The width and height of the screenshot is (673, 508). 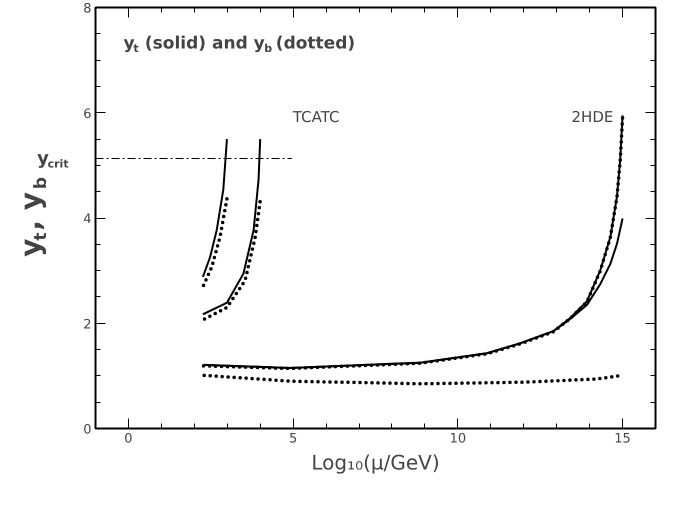 What do you see at coordinates (622, 439) in the screenshot?
I see `x-tick-label: 15` at bounding box center [622, 439].